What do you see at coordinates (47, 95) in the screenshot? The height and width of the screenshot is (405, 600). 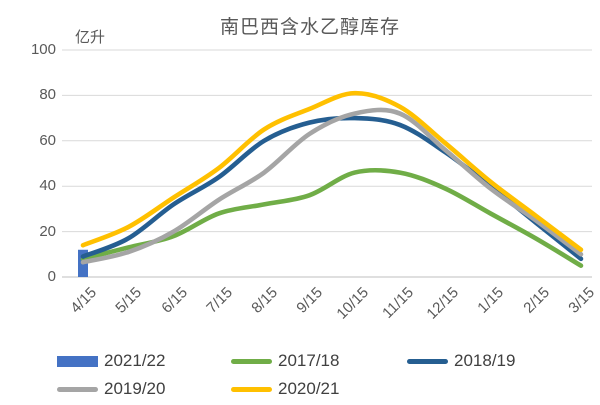 I see `y-tick-label: 80` at bounding box center [47, 95].